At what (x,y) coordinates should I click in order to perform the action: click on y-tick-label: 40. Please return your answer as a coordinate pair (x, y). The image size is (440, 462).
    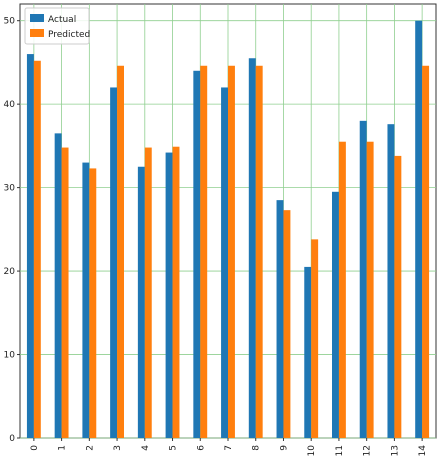
    Looking at the image, I should click on (10, 105).